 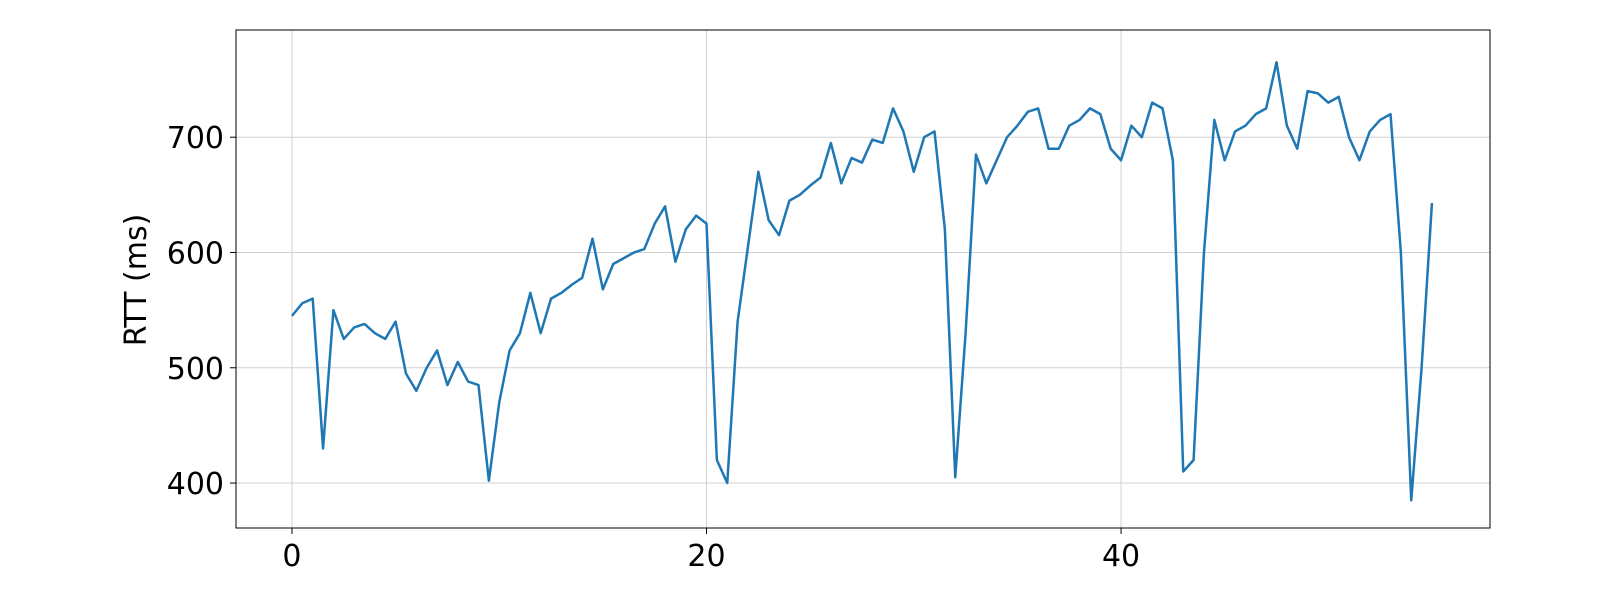 What do you see at coordinates (1121, 556) in the screenshot?
I see `x-tick-label: 40` at bounding box center [1121, 556].